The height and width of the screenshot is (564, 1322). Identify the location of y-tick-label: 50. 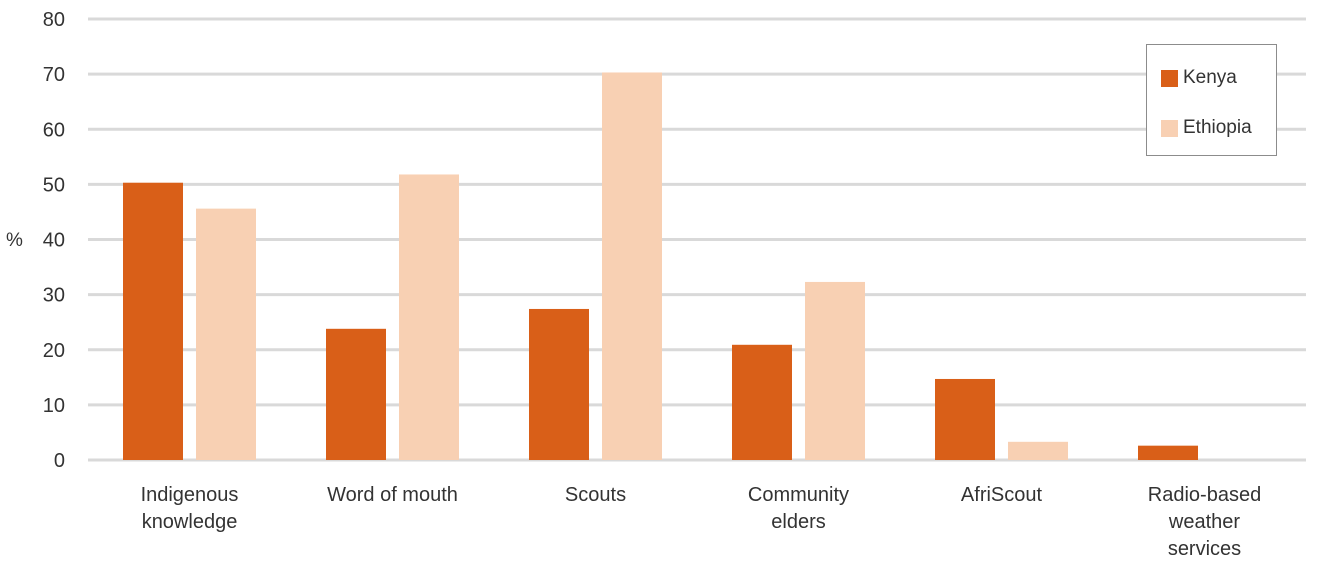
(54, 185).